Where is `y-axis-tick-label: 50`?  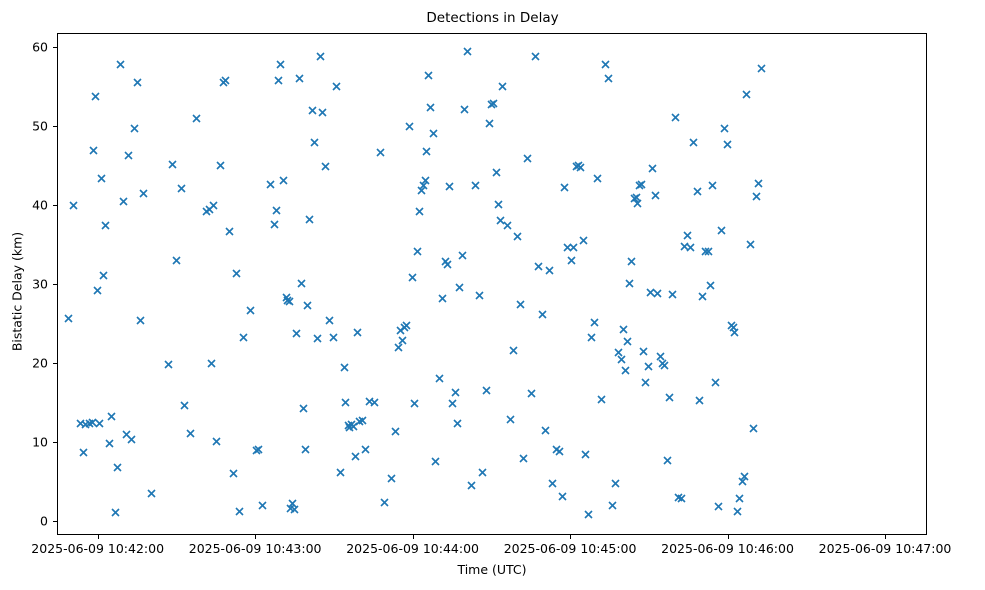
y-axis-tick-label: 50 is located at coordinates (40, 126).